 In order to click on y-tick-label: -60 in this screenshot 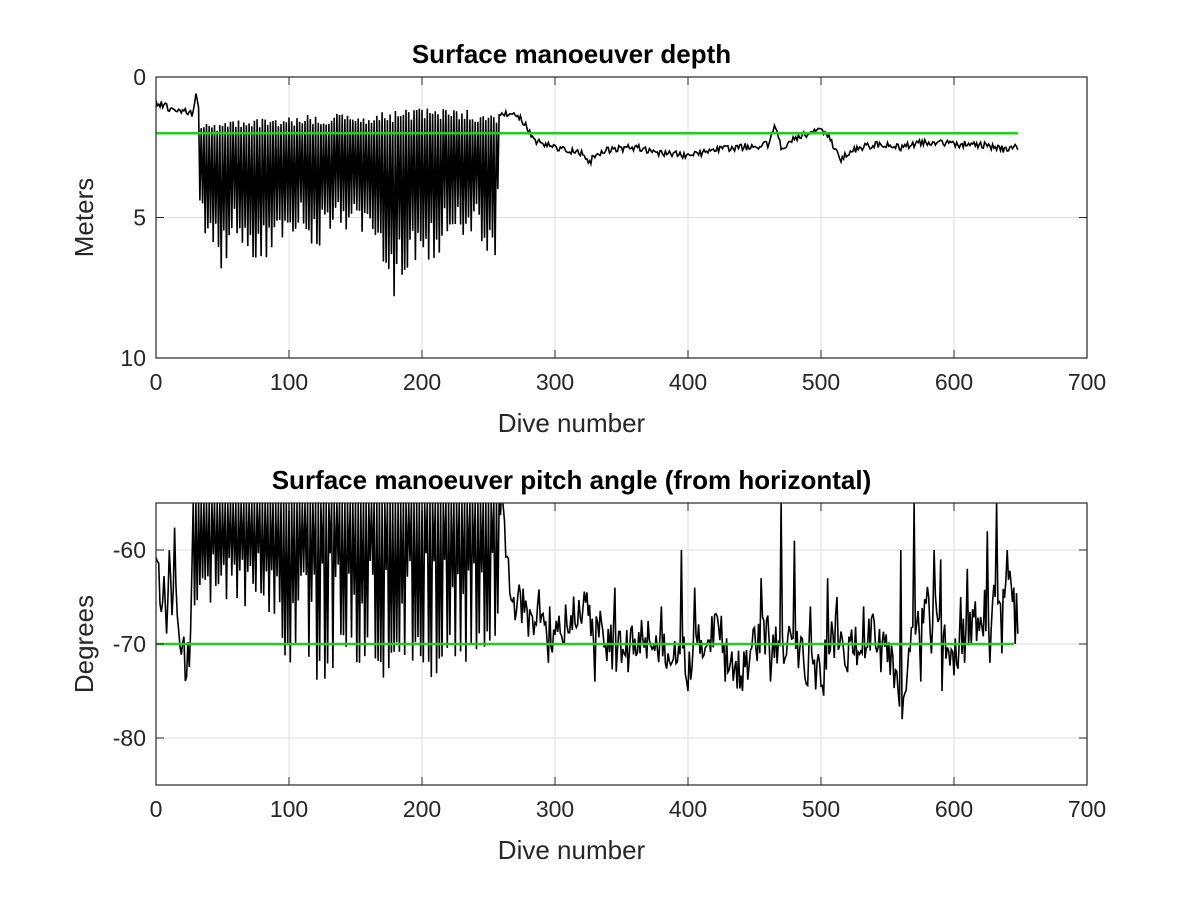, I will do `click(129, 550)`.